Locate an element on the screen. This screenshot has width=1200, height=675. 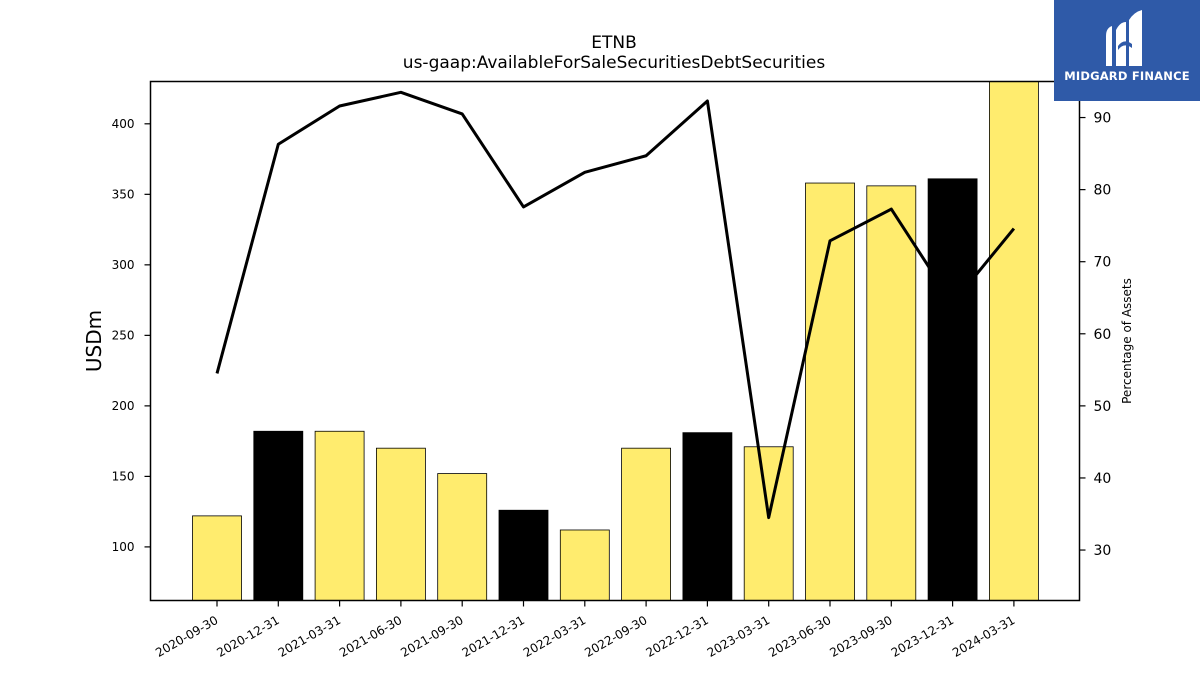
y-tick-label: 300 is located at coordinates (123, 265).